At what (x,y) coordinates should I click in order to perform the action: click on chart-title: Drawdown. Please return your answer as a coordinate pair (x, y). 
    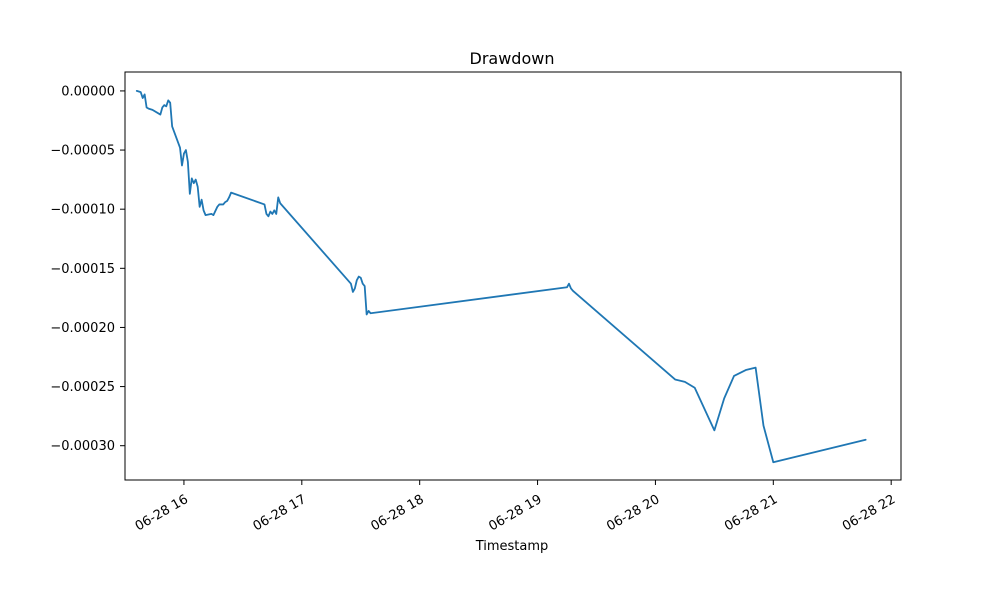
    Looking at the image, I should click on (512, 58).